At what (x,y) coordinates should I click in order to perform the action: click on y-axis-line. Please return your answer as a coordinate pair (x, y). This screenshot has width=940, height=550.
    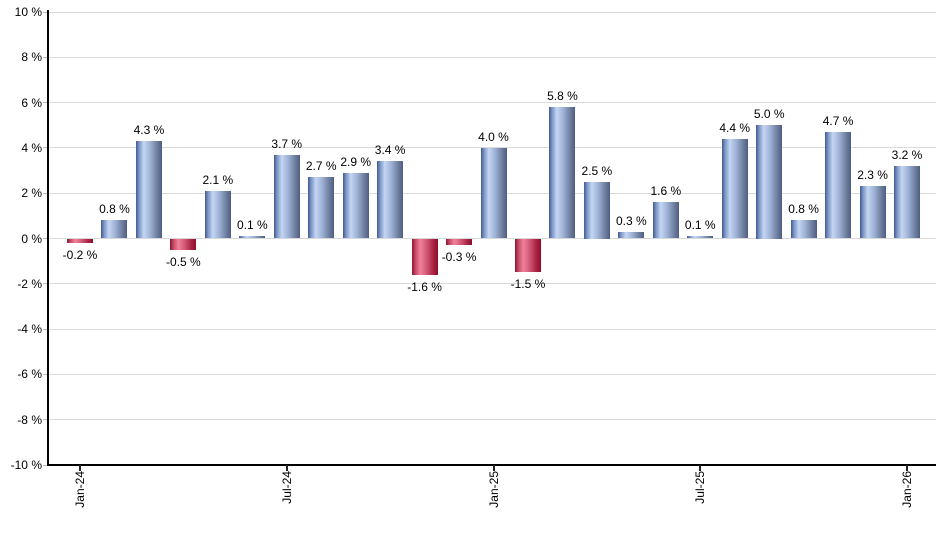
    Looking at the image, I should click on (48, 238).